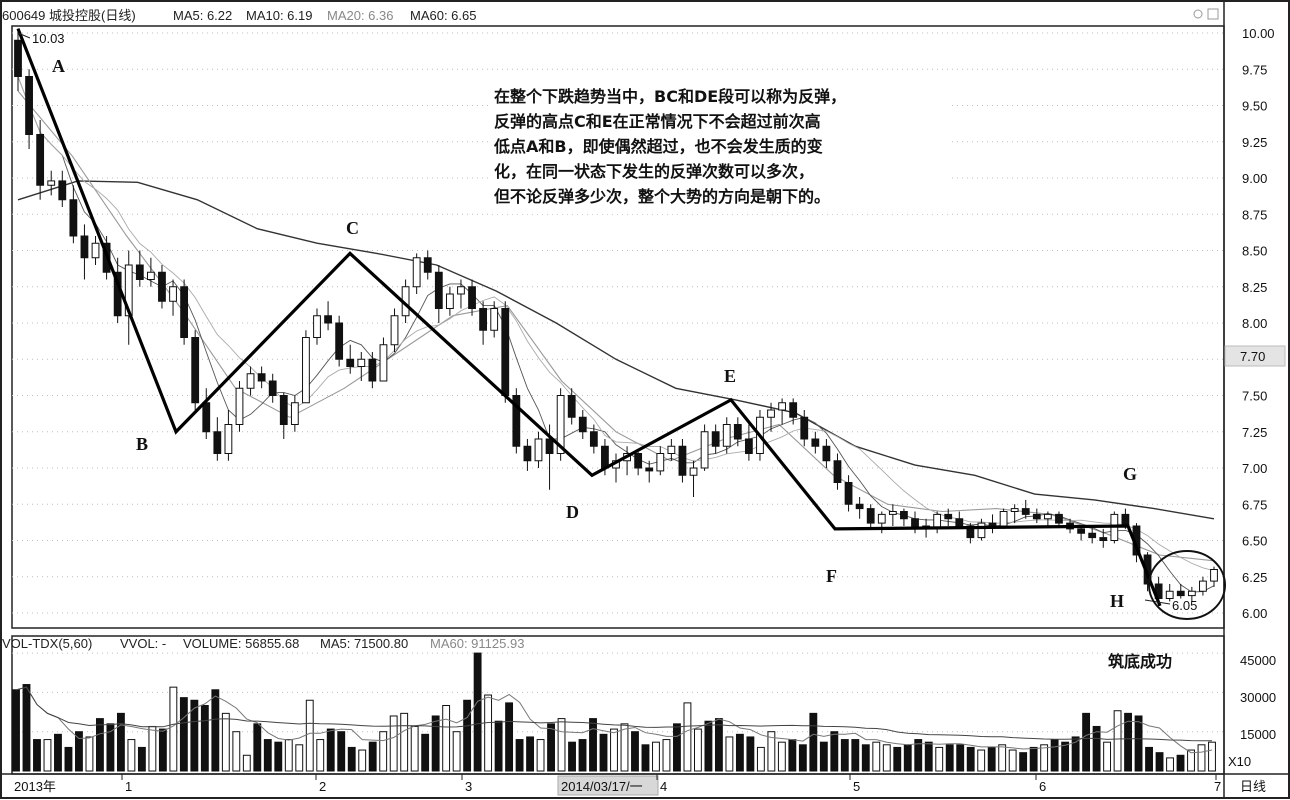 This screenshot has width=1290, height=800. Describe the element at coordinates (128, 786) in the screenshot. I see `date-label: 1` at that location.